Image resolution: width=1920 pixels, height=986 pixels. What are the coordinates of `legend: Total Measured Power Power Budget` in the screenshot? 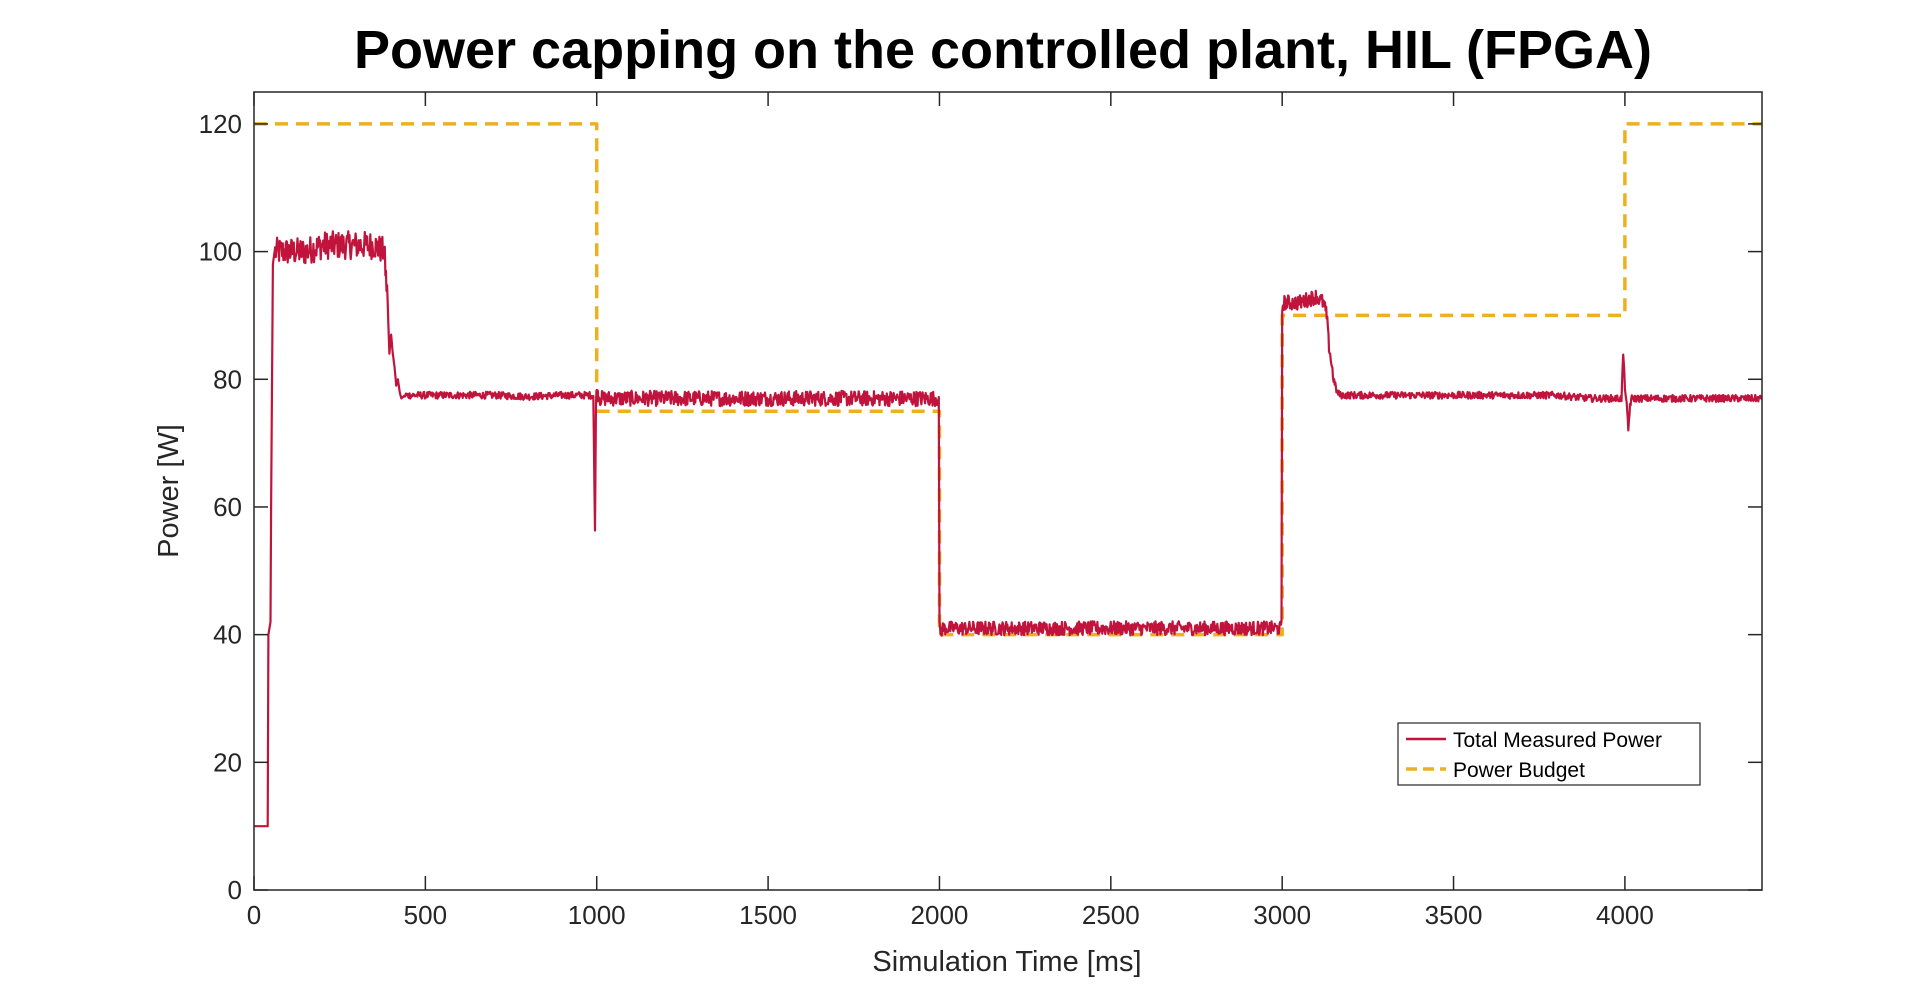 It's located at (1549, 754).